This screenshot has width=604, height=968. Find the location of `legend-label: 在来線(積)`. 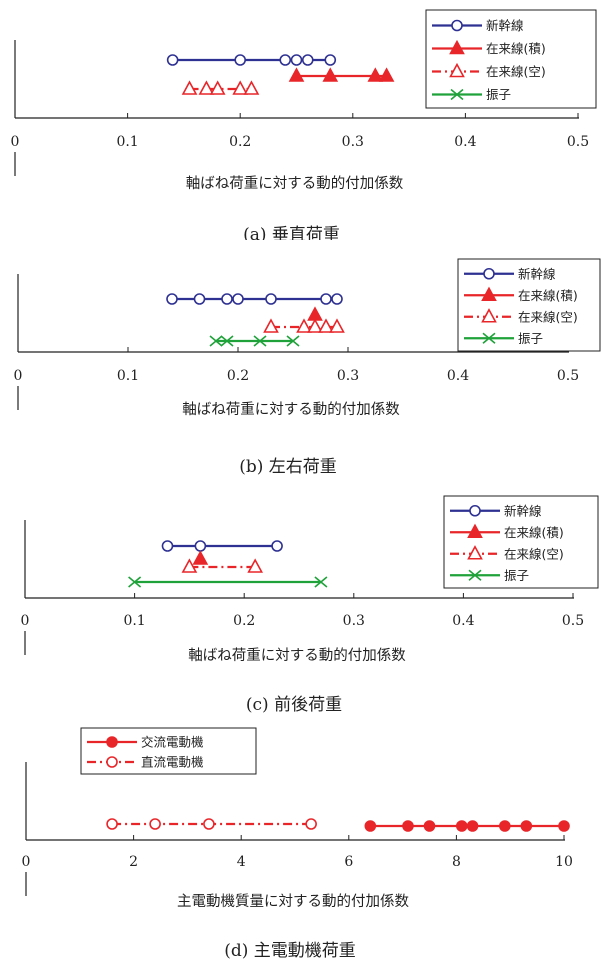

legend-label: 在来線(積) is located at coordinates (548, 295).